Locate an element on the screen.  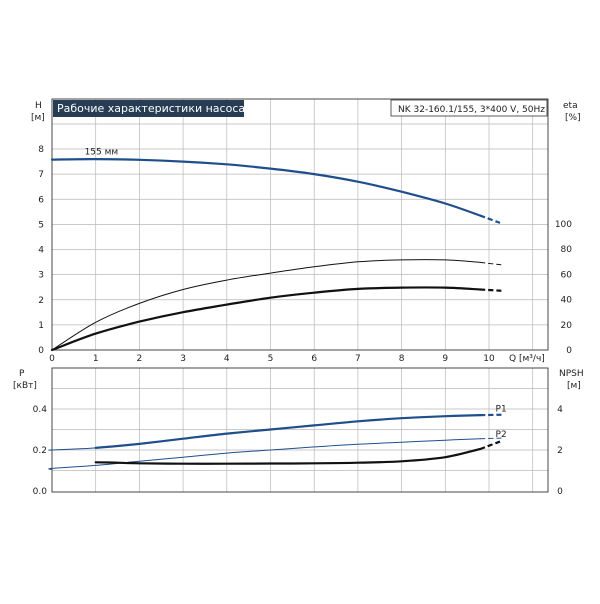
x-tick-label: 0 is located at coordinates (52, 359).